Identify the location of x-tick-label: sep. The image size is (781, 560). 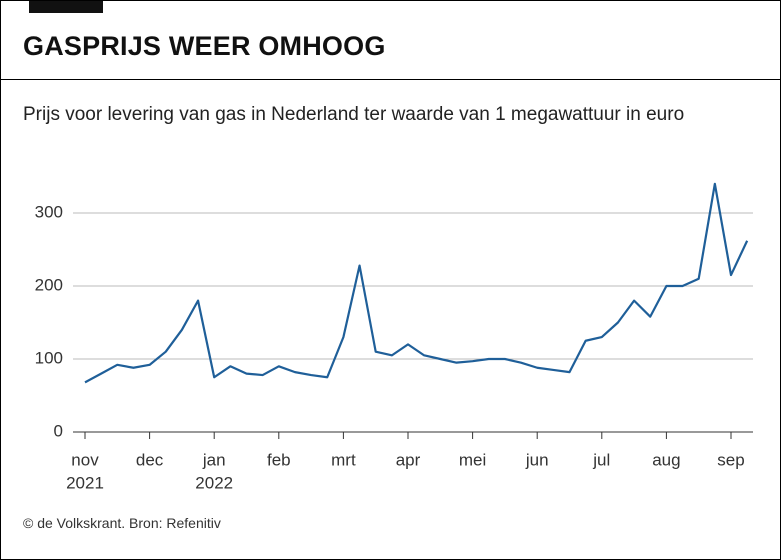
(730, 459).